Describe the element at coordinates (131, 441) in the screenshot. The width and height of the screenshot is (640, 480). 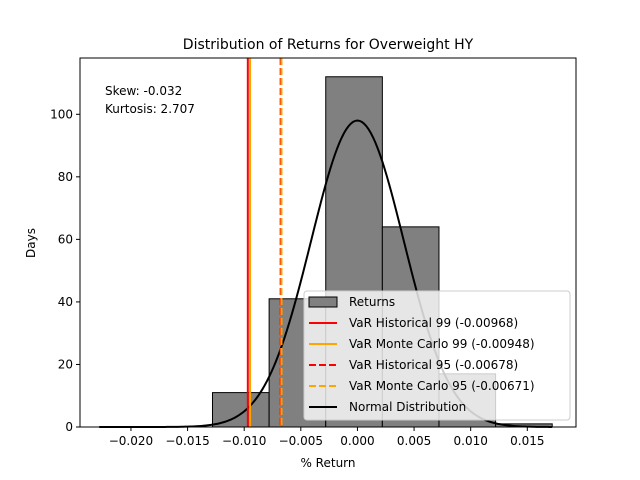
I see `x-tick-label-0: −0.020` at that location.